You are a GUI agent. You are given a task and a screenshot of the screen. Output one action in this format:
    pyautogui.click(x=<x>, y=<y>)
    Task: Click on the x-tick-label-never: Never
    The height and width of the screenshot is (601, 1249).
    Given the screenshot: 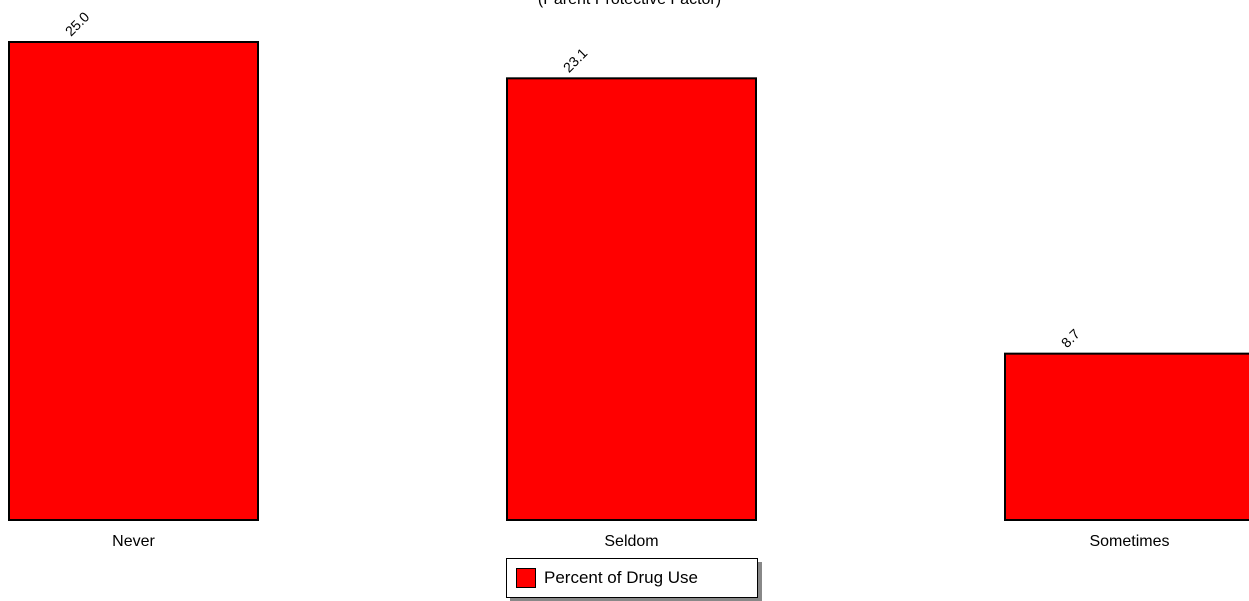 What is the action you would take?
    pyautogui.click(x=133, y=541)
    